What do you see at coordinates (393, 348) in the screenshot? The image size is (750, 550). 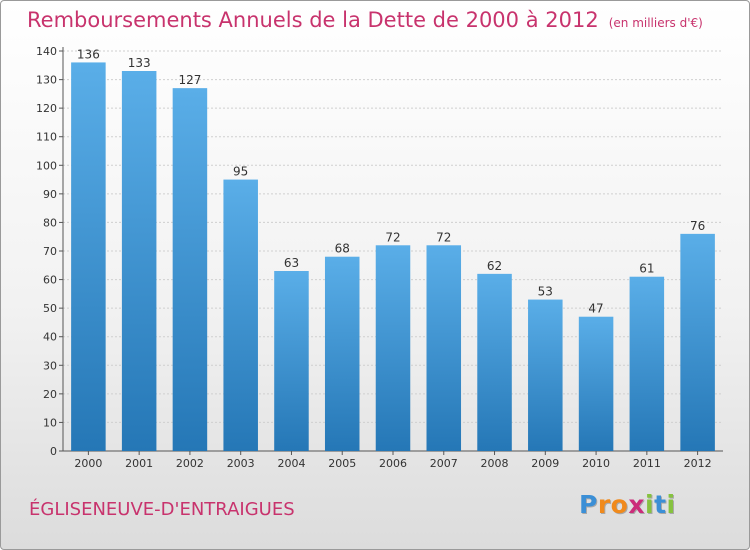 I see `bar-2006` at bounding box center [393, 348].